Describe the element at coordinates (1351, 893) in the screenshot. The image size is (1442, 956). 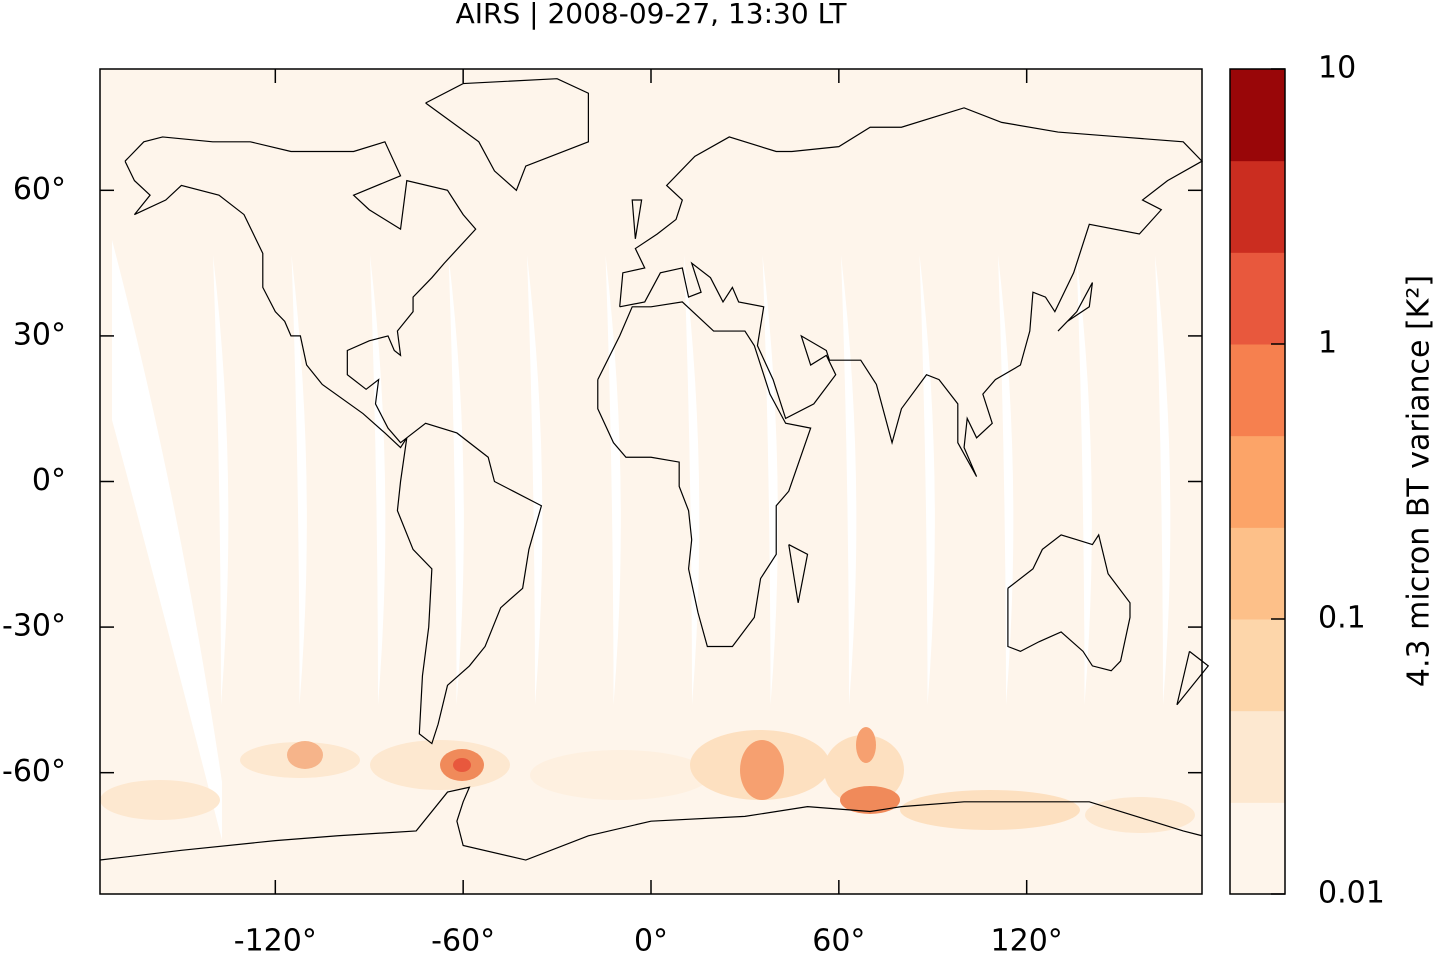
I see `colorbar-tick-label: 0.01` at that location.